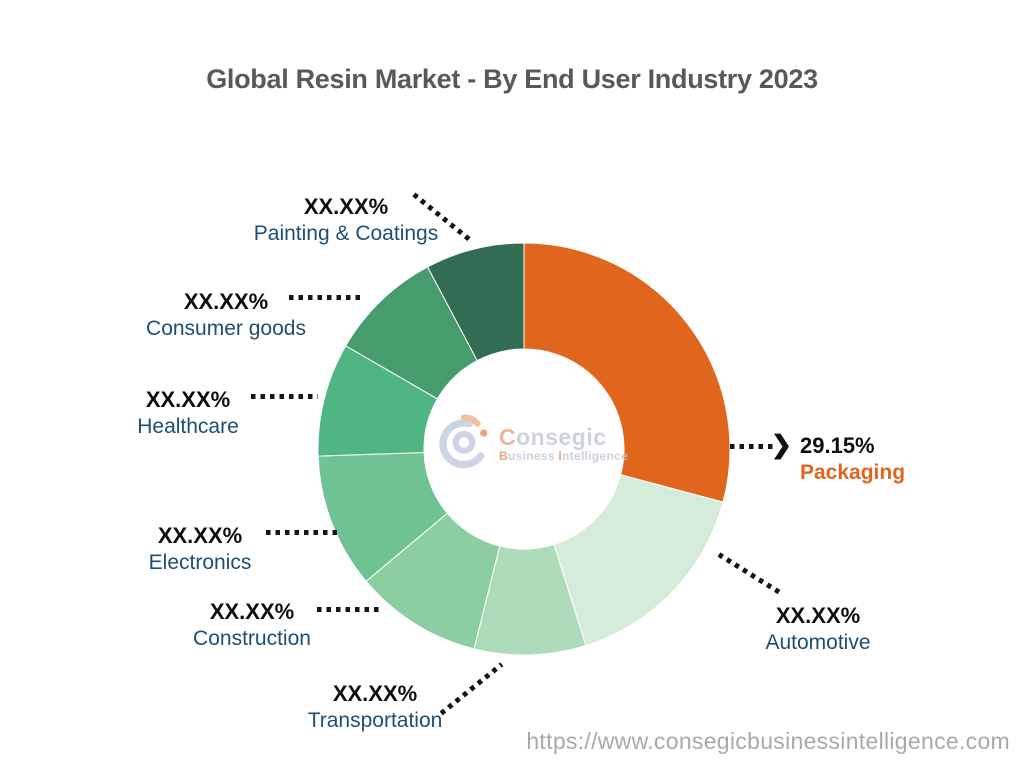  Describe the element at coordinates (325, 297) in the screenshot. I see `leader-line-consumer-goods` at that location.